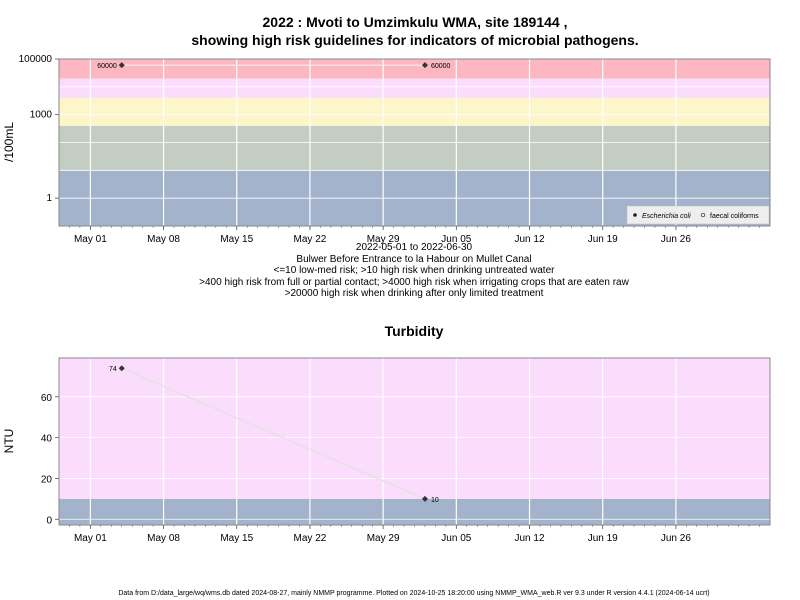 Image resolution: width=800 pixels, height=600 pixels. What do you see at coordinates (414, 331) in the screenshot?
I see `chart2-title: Turbidity` at bounding box center [414, 331].